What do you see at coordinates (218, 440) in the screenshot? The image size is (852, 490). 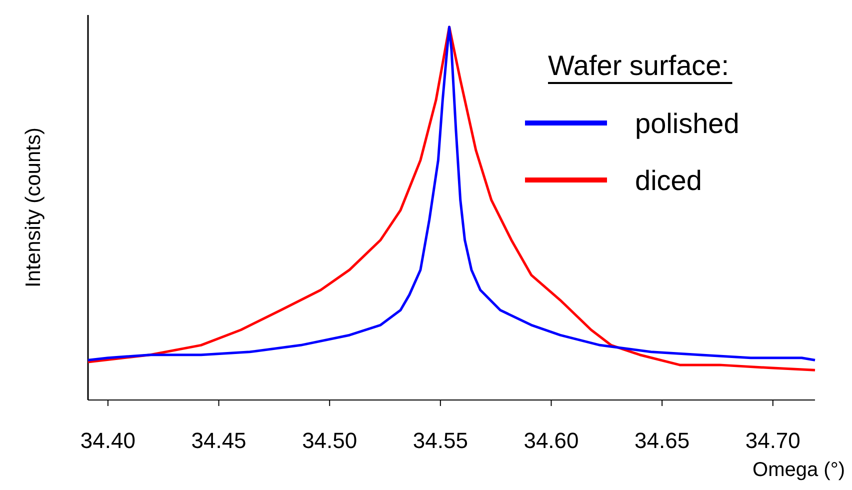 I see `x-tick-label: 34.45` at bounding box center [218, 440].